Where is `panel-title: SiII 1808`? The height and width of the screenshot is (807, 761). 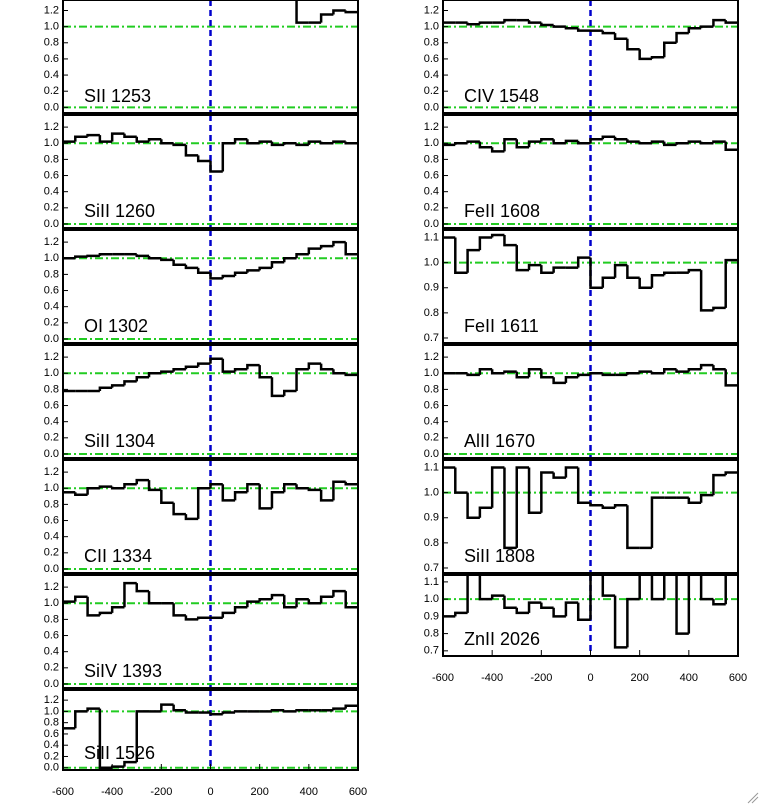
panel-title: SiII 1808 is located at coordinates (499, 556).